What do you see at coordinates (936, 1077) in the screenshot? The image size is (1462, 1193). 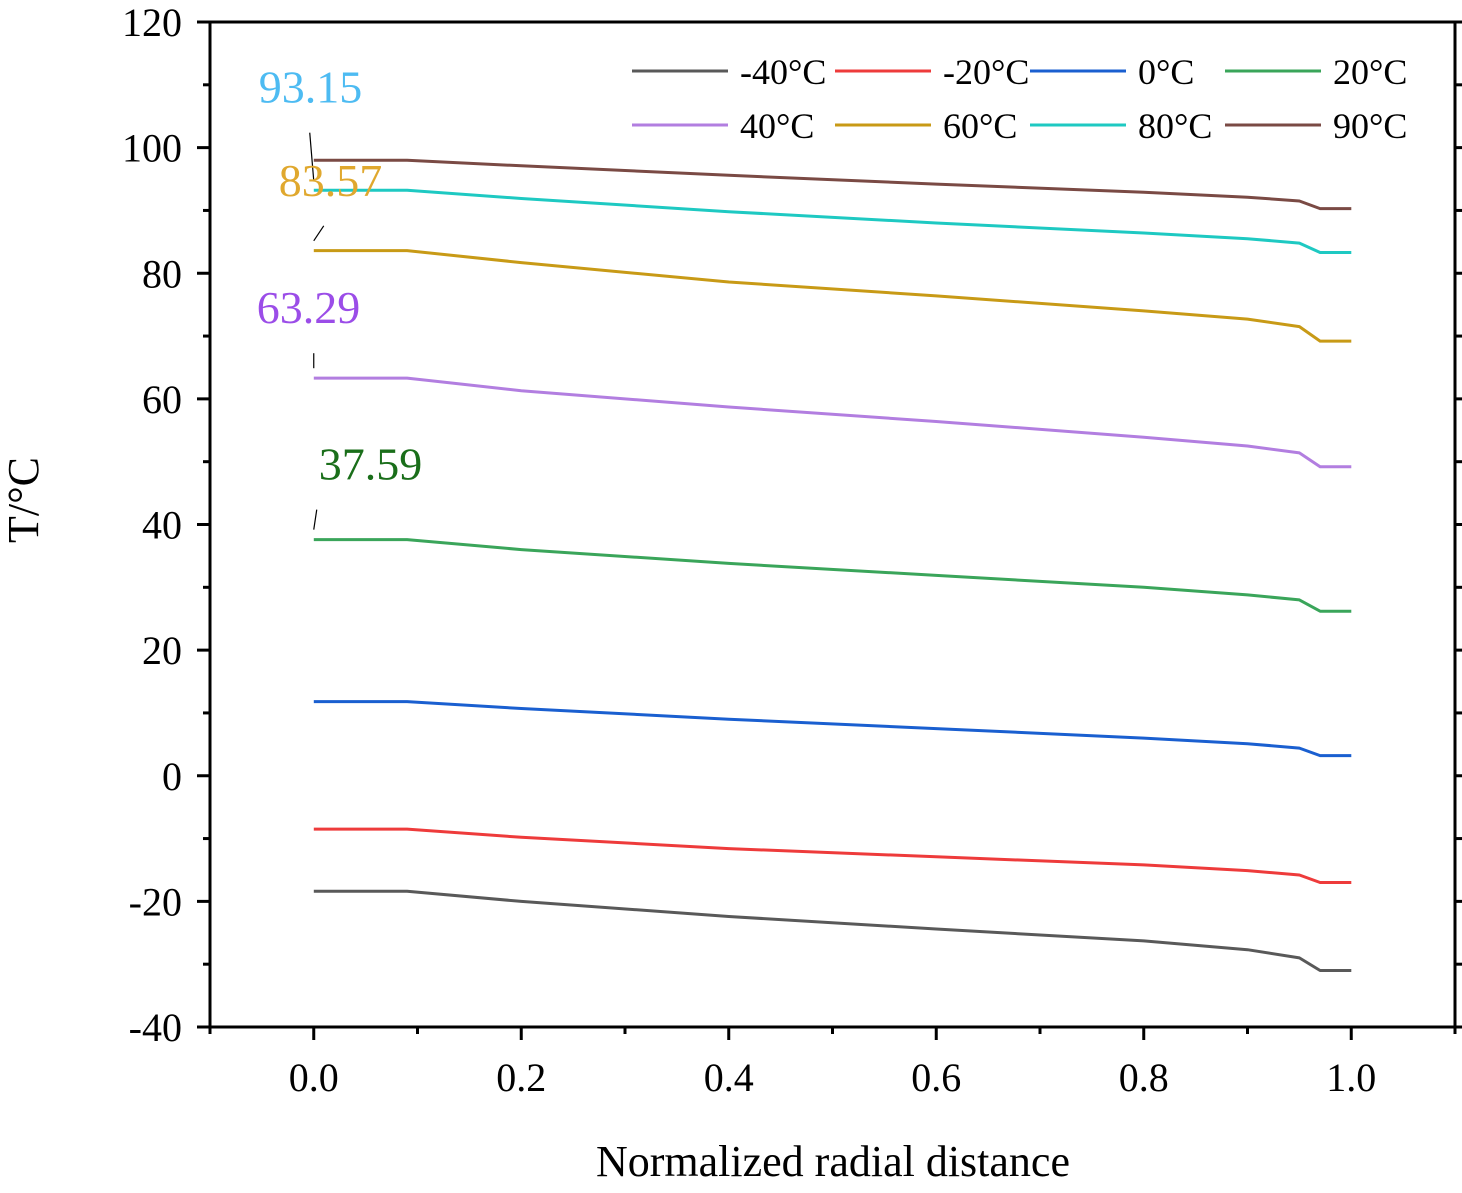 I see `x-tick-label: 0.6` at bounding box center [936, 1077].